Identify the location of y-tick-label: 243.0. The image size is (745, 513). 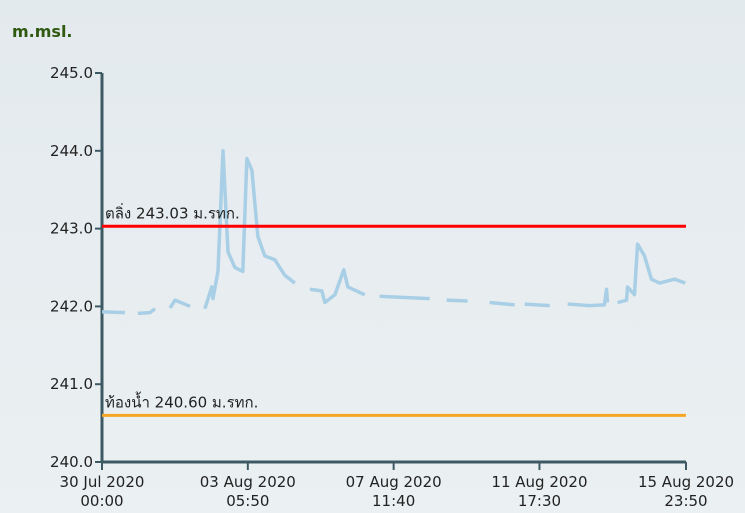
(71, 229).